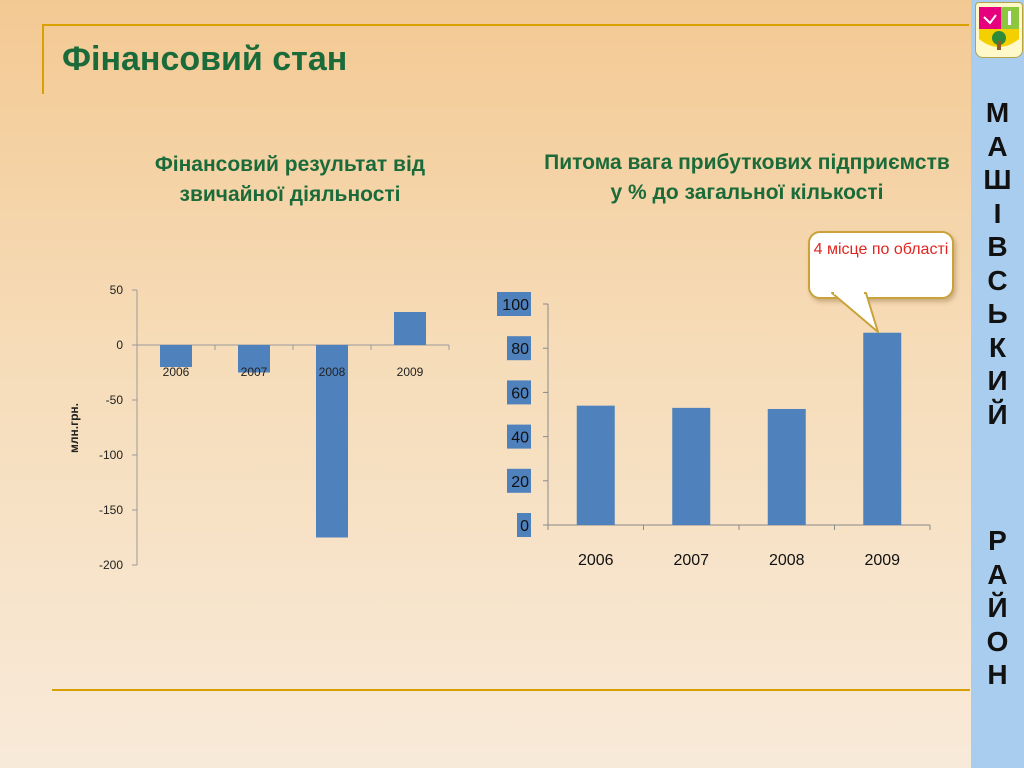  I want to click on left-y-tick-label: 0, so click(119, 345).